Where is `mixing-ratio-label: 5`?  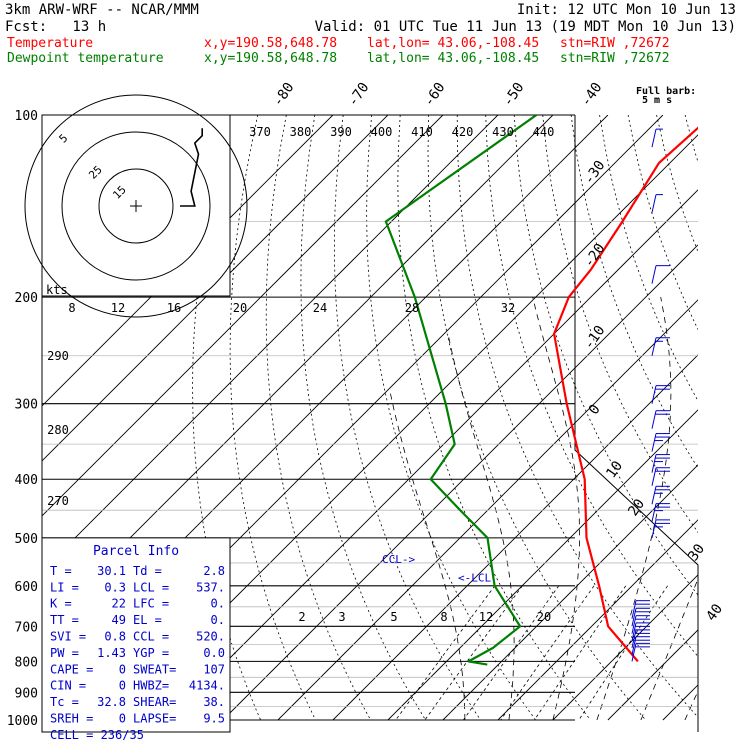
mixing-ratio-label: 5 is located at coordinates (393, 617).